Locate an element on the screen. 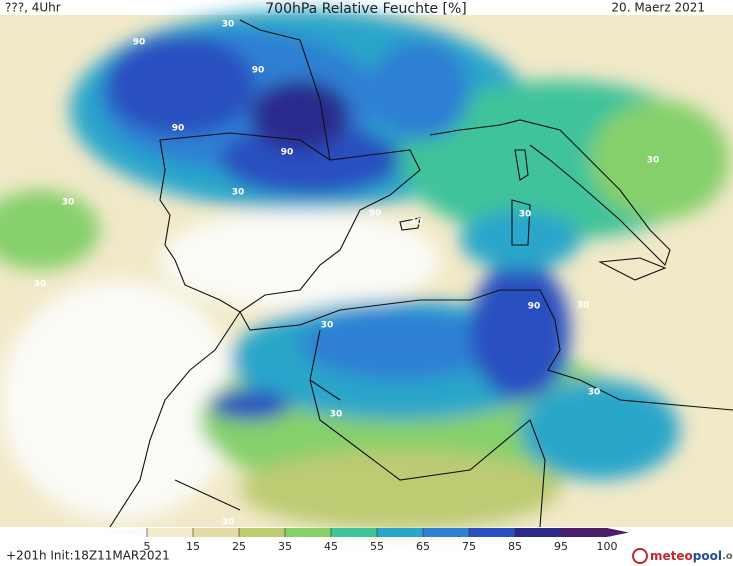  header-left: ???, 4Uhr is located at coordinates (33, 8).